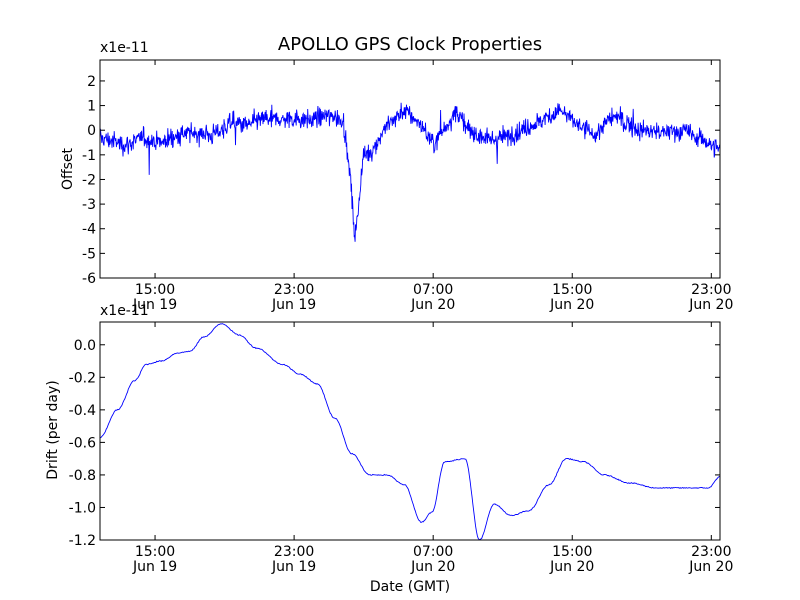  I want to click on chart-title: APOLLO GPS Clock Properties, so click(410, 44).